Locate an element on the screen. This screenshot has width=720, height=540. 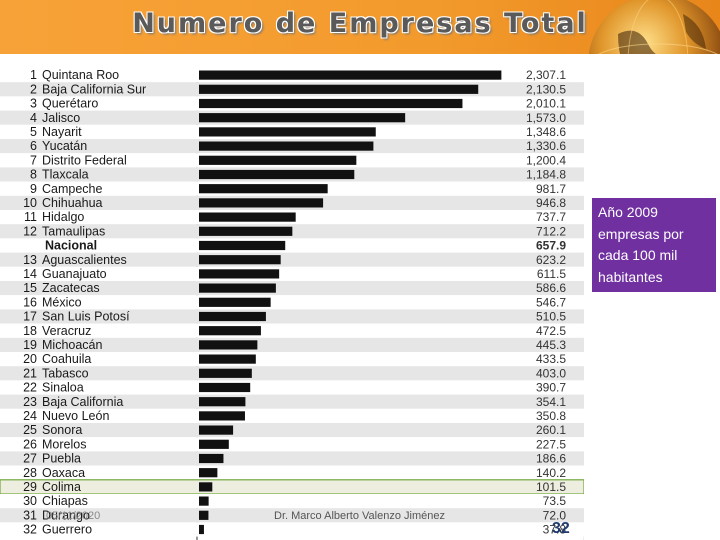
rank-label: 22 is located at coordinates (30, 388).